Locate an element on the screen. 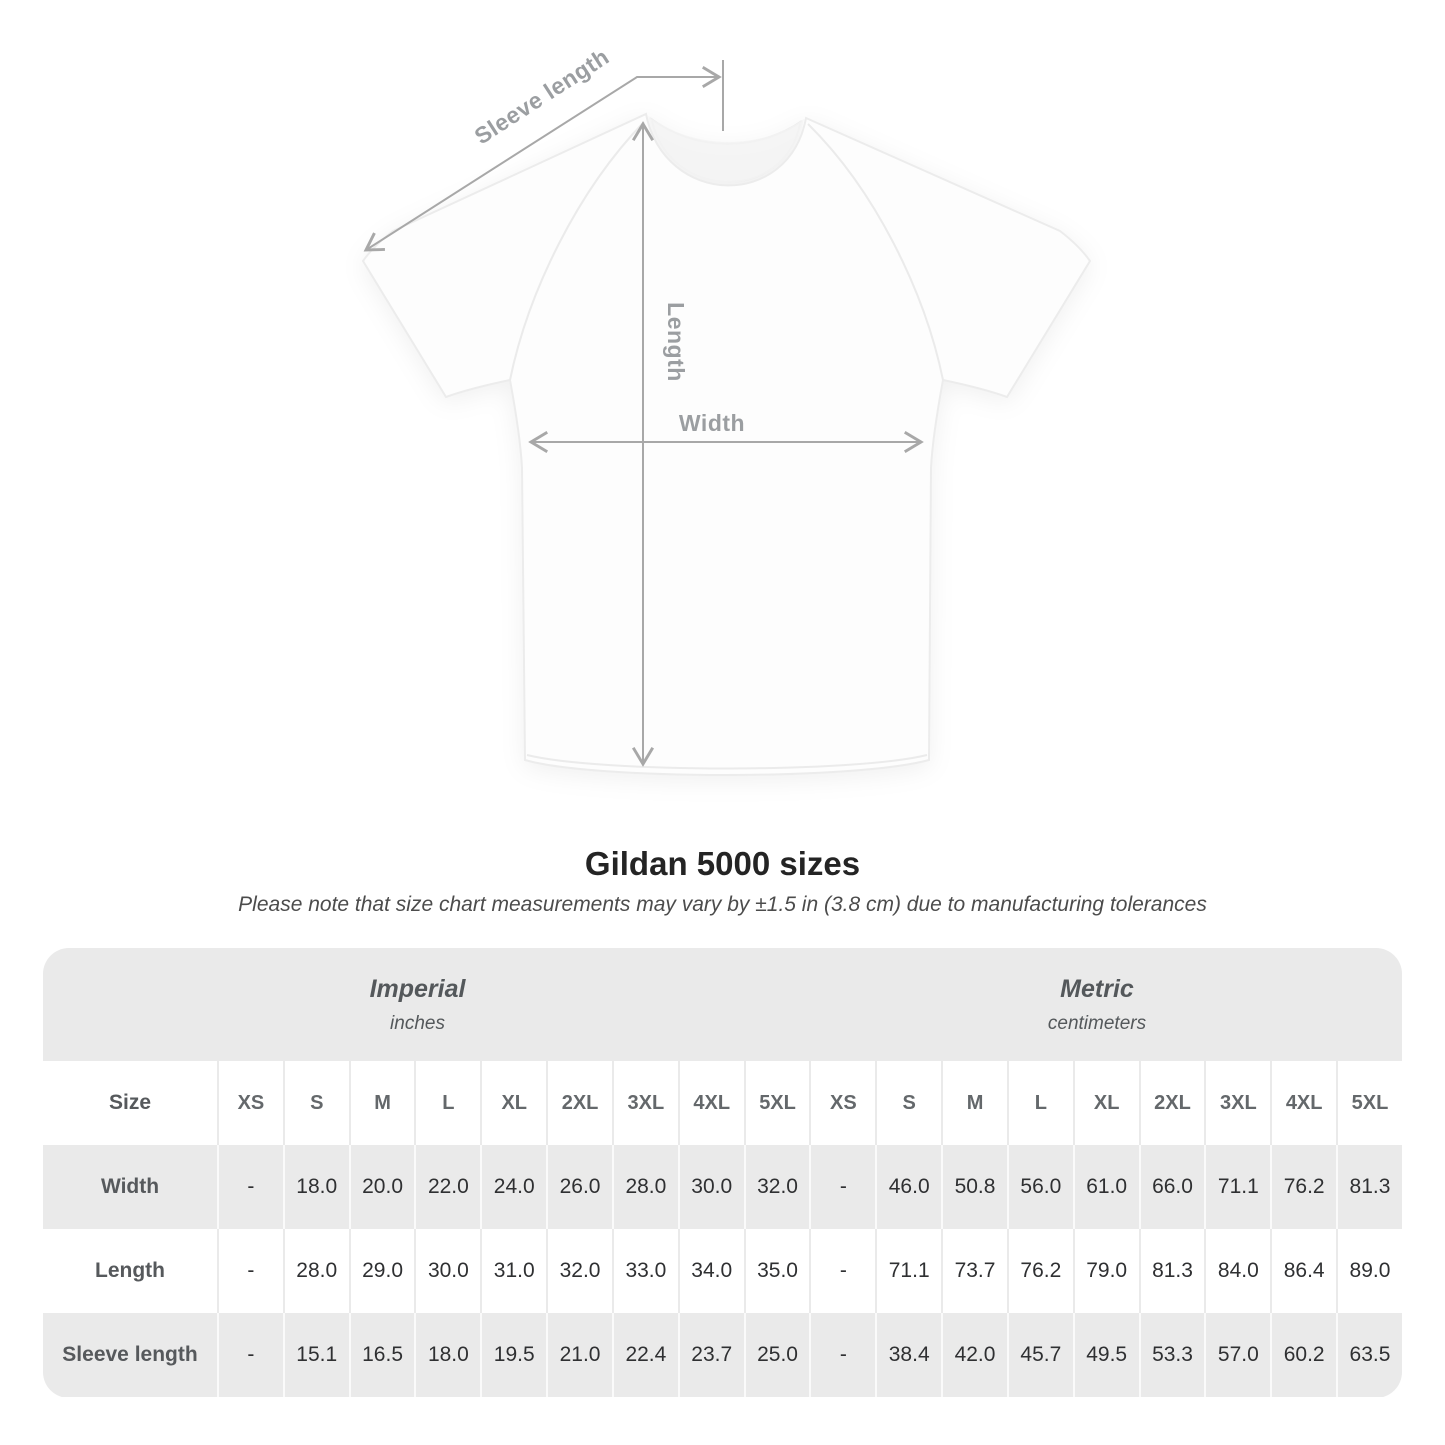 The image size is (1445, 1445). sleeve-length-arrow is located at coordinates (542, 158).